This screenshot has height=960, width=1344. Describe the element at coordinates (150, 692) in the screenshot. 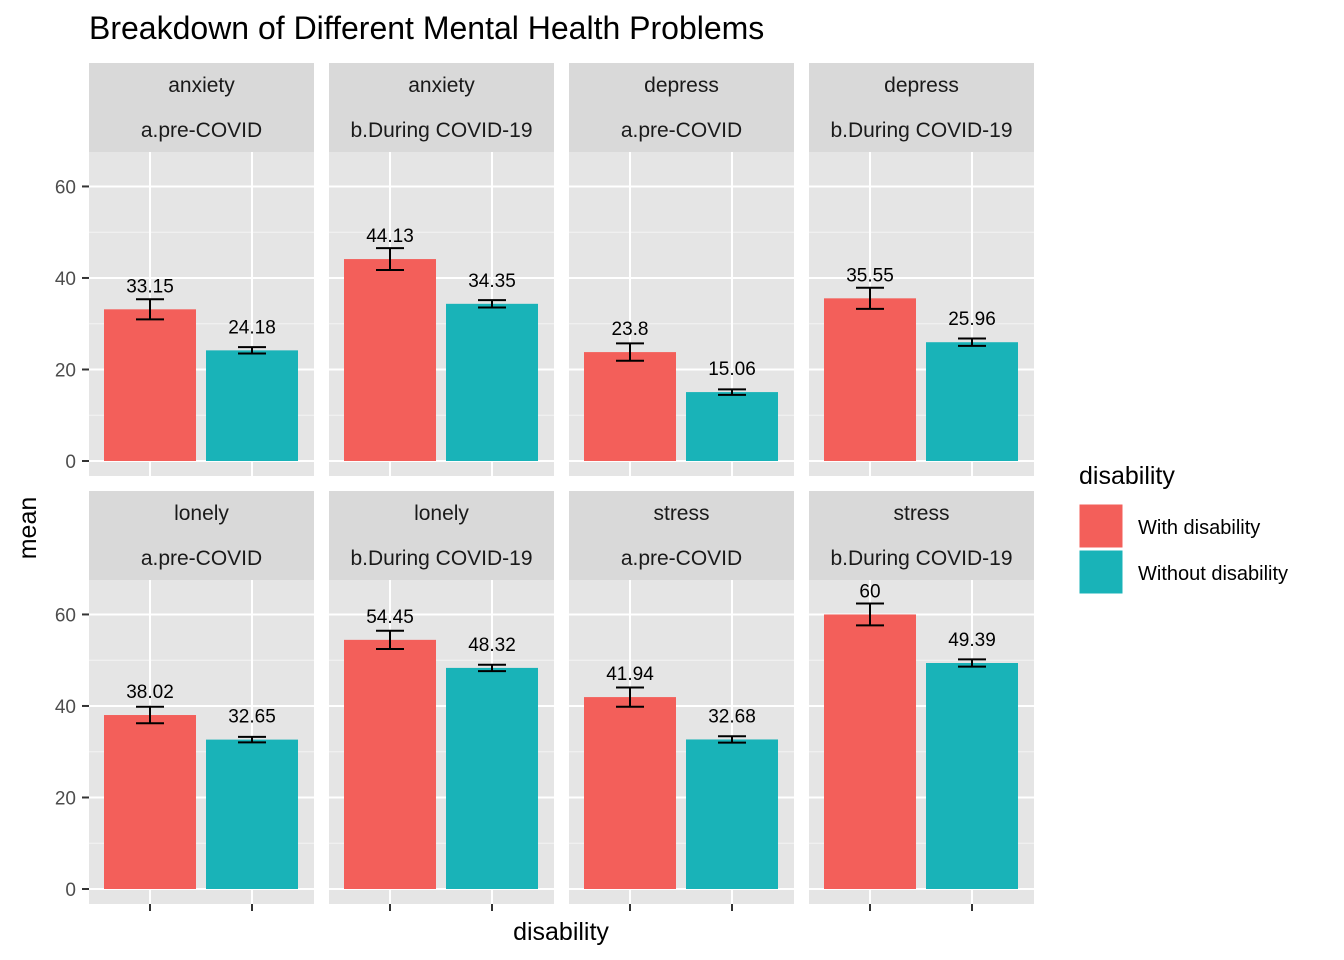

I see `data-label: 38.02` at that location.